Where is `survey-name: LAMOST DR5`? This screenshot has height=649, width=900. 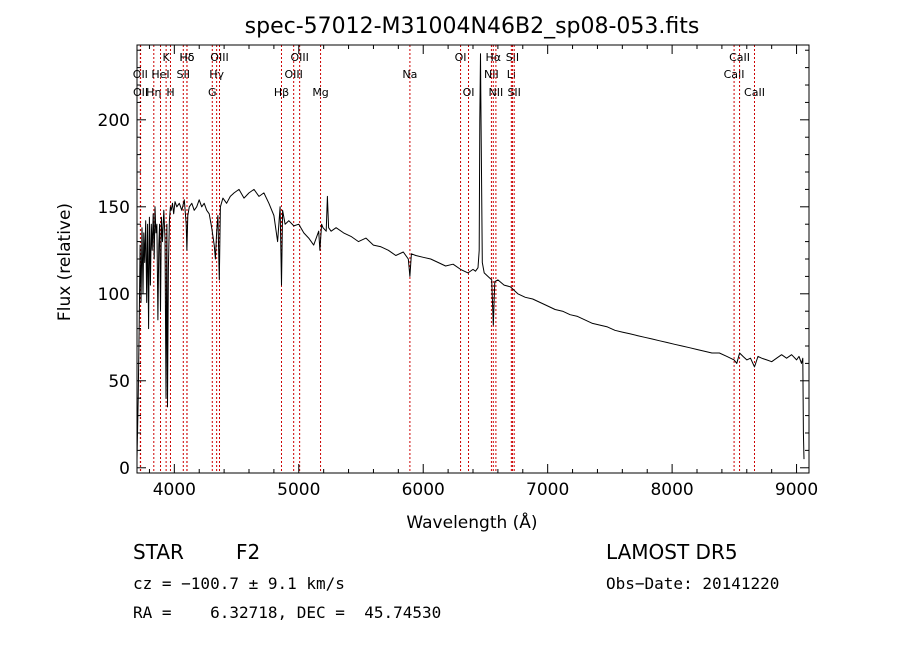
survey-name: LAMOST DR5 is located at coordinates (672, 552).